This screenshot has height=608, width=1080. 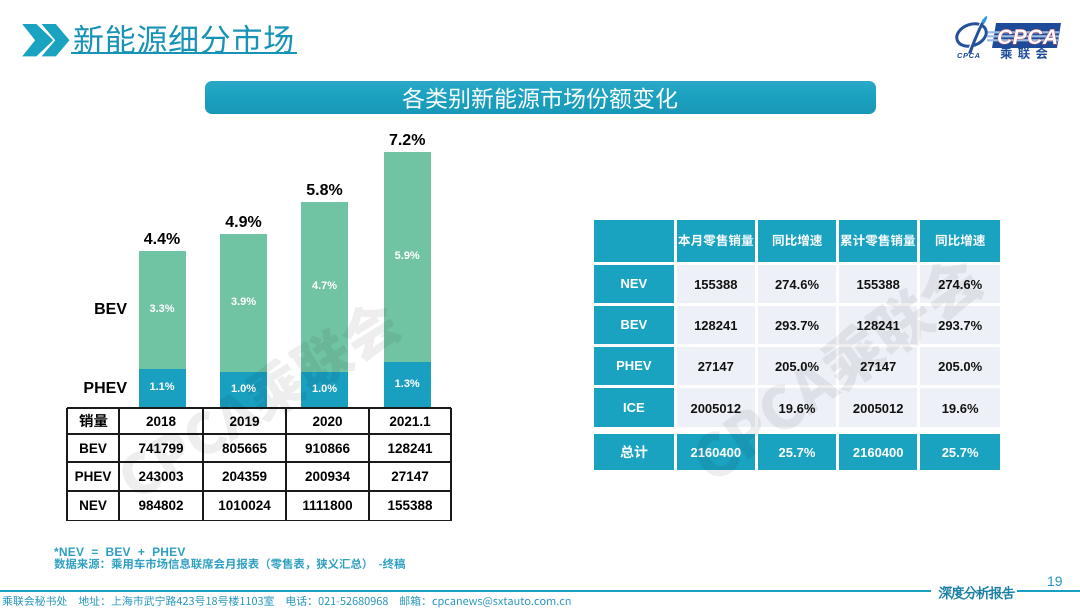 What do you see at coordinates (1028, 37) in the screenshot?
I see `svg-text: CPCA` at bounding box center [1028, 37].